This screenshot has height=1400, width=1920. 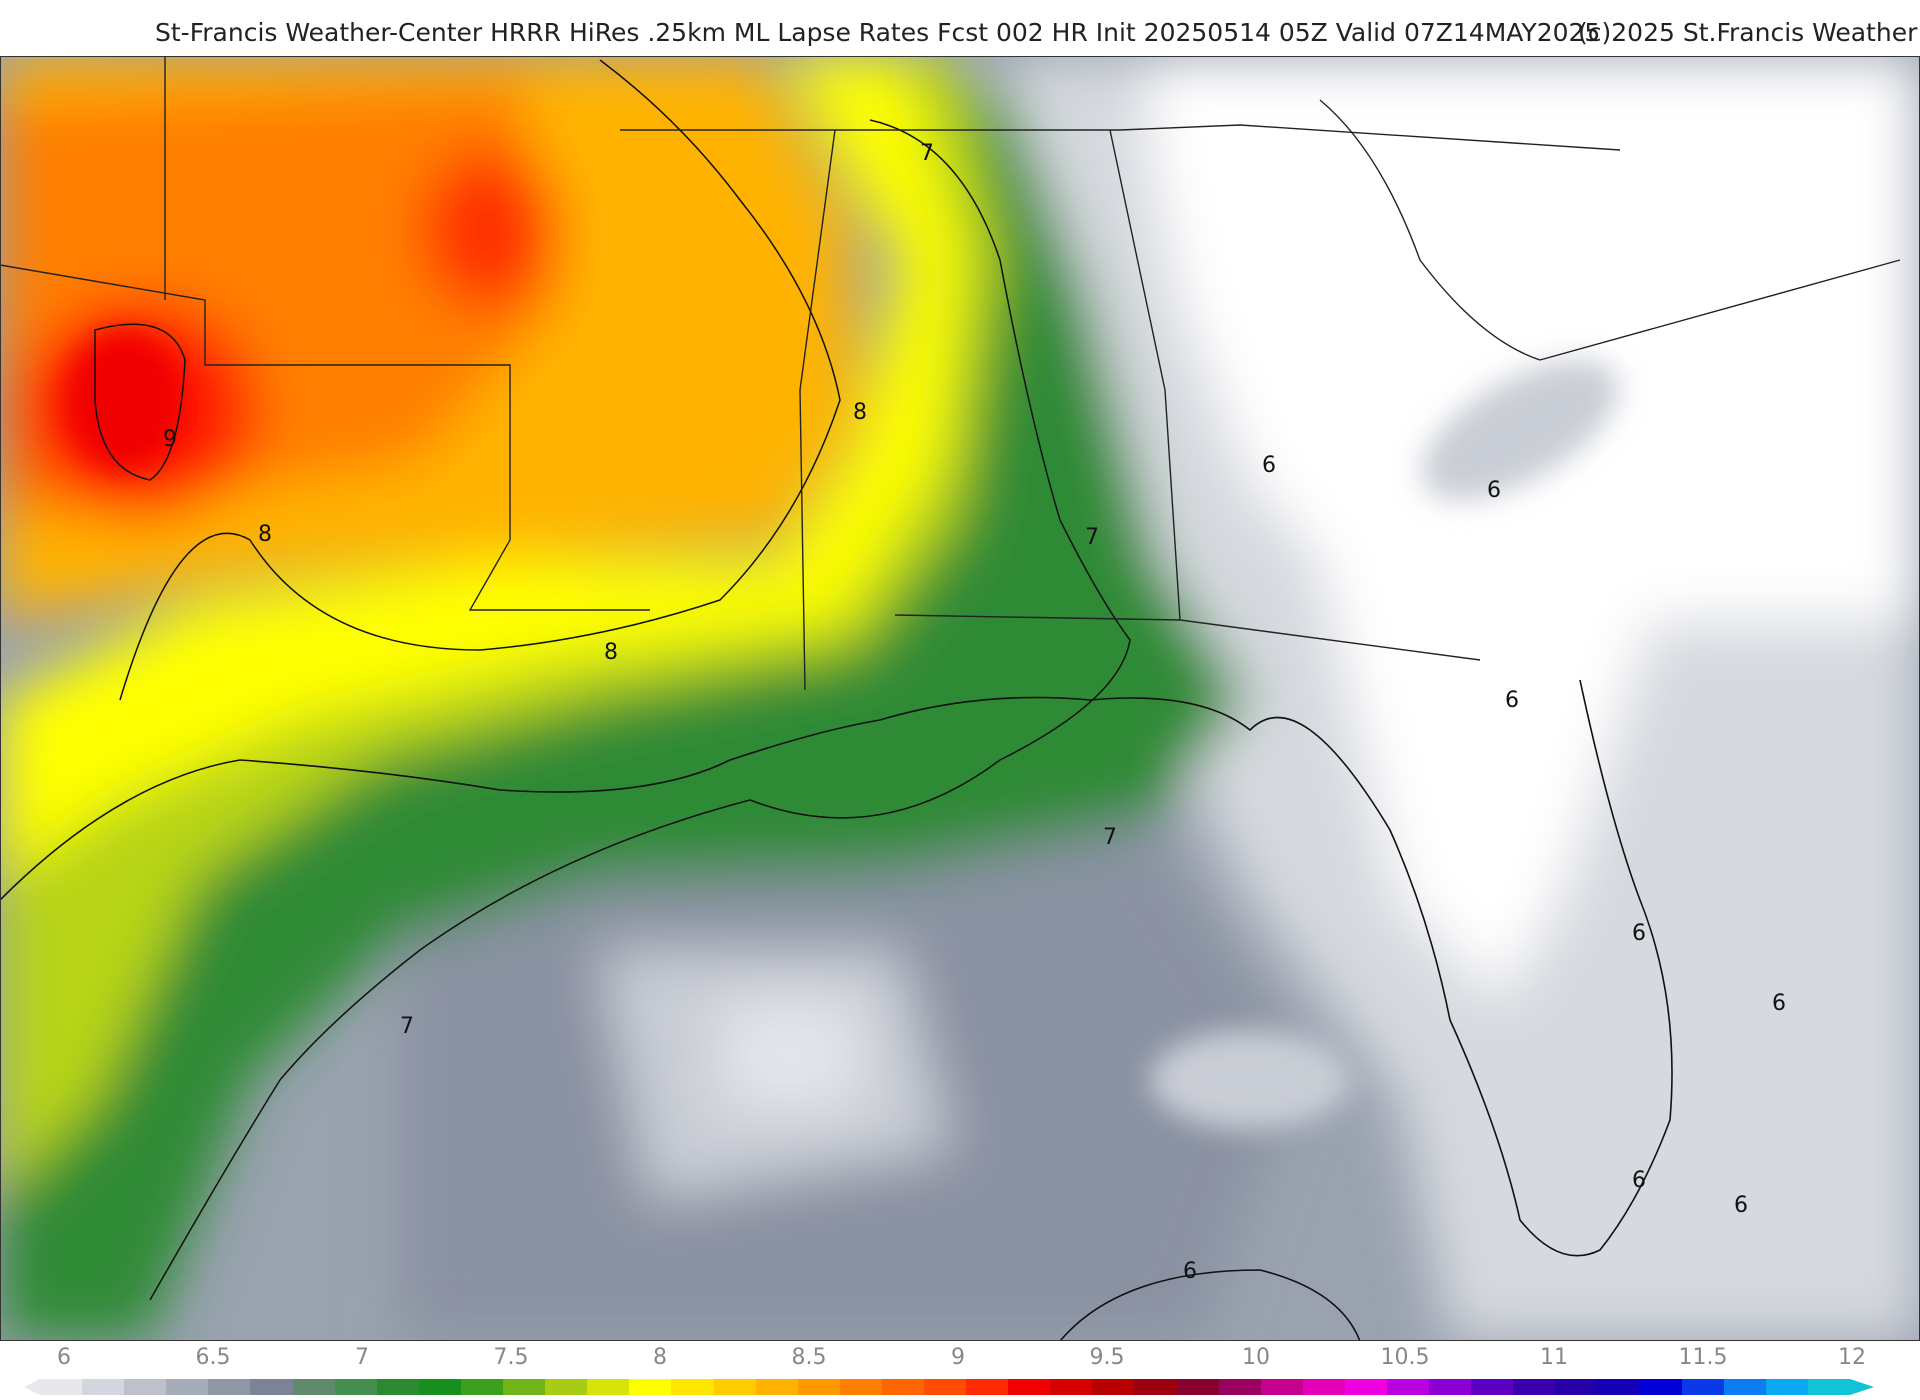 What do you see at coordinates (1554, 1357) in the screenshot?
I see `colorbar-tick: 11` at bounding box center [1554, 1357].